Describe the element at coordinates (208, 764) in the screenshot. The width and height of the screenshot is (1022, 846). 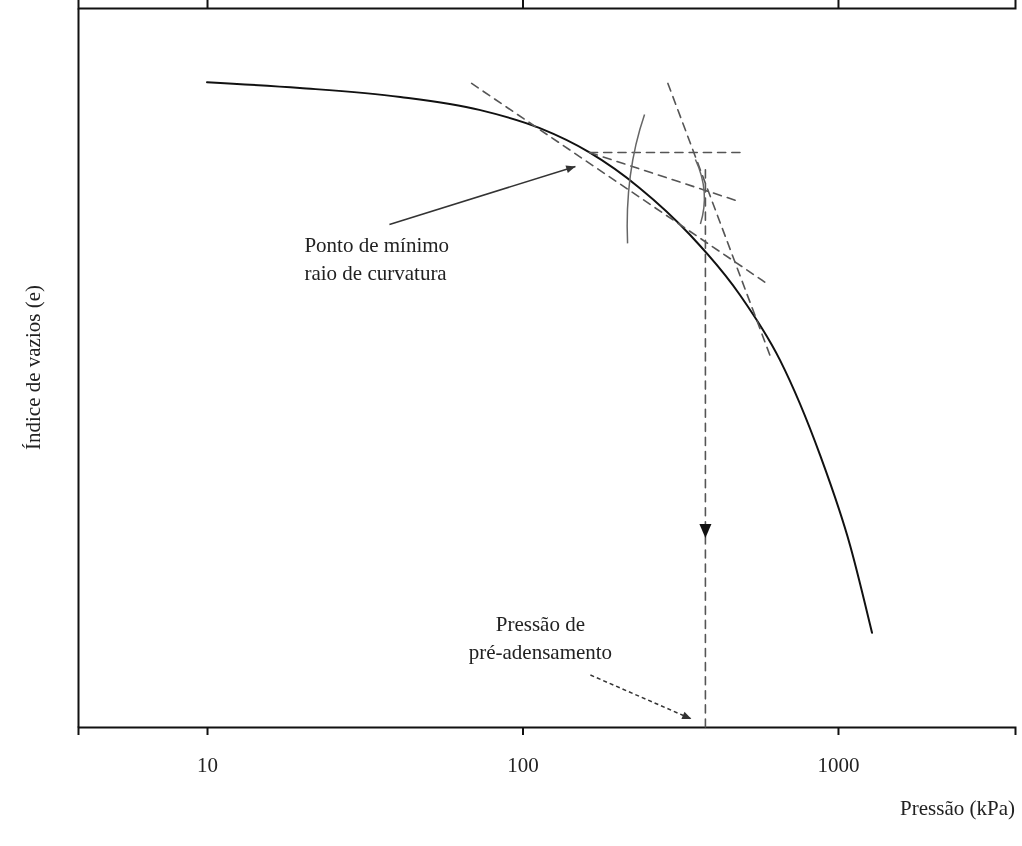
I see `x-tick-label: 10` at that location.